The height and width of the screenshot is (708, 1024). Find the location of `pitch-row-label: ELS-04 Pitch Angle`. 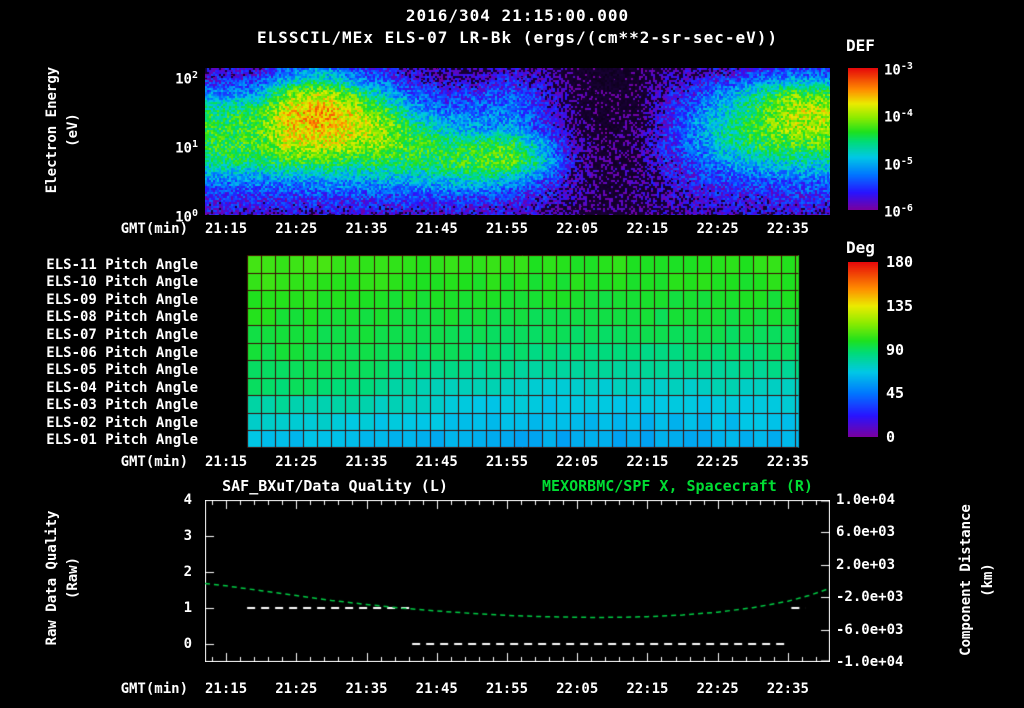

pitch-row-label: ELS-04 Pitch Angle is located at coordinates (122, 387).